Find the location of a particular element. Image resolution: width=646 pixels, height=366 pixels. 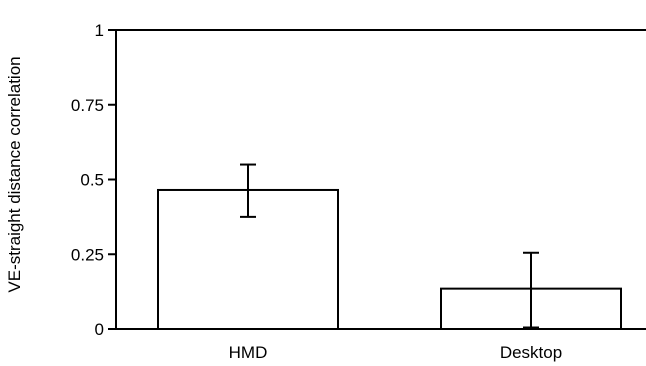

y-axis-title: VE-straight distance correlation is located at coordinates (14, 174).